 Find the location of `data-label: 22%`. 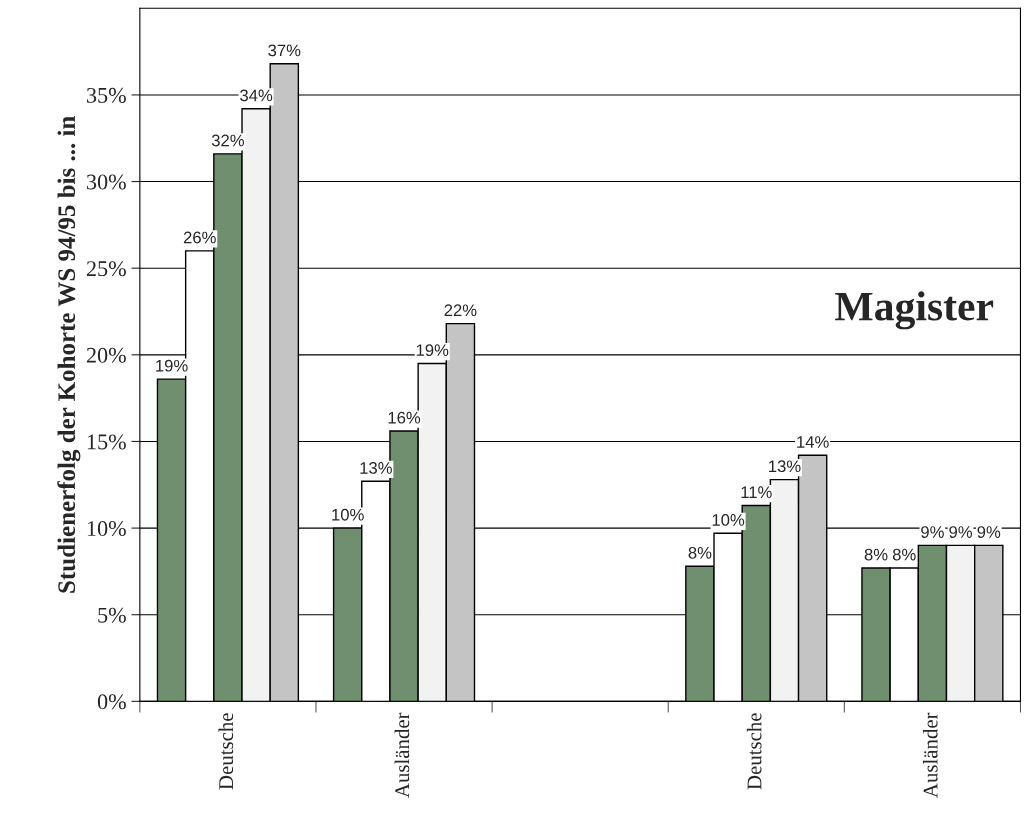

data-label: 22% is located at coordinates (460, 310).